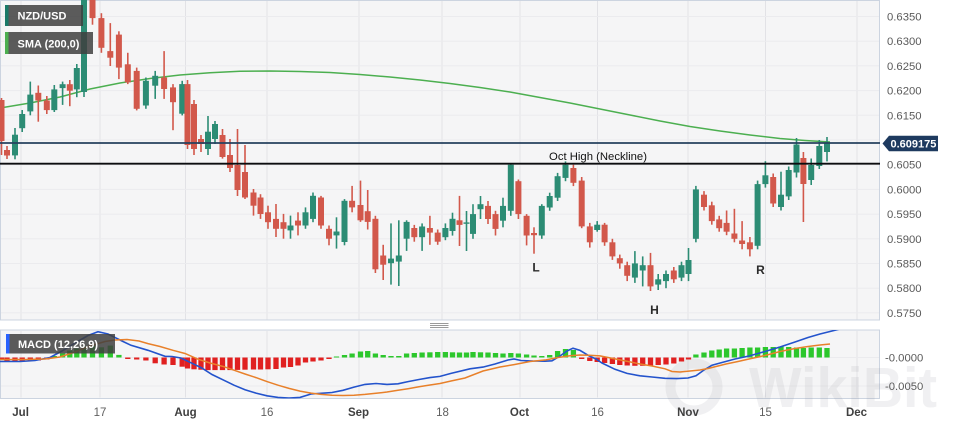 The height and width of the screenshot is (430, 956). I want to click on svg-text: L, so click(535, 268).